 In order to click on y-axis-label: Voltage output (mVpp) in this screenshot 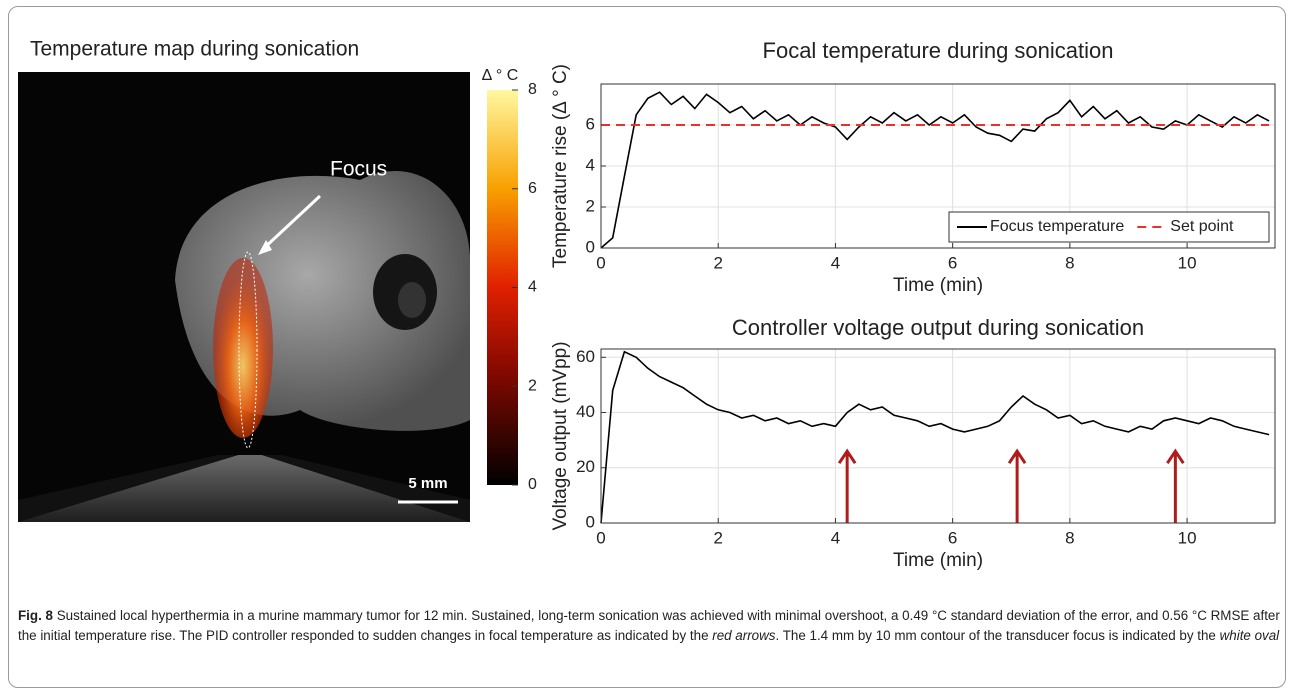, I will do `click(560, 435)`.